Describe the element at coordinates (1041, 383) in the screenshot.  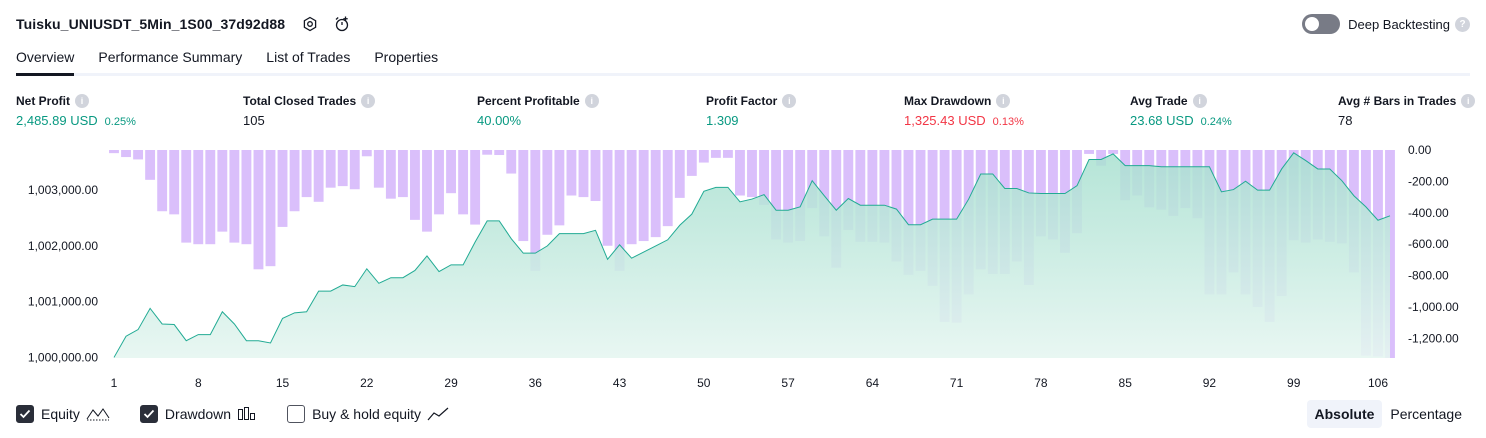
I see `x-axis-tick: 78` at that location.